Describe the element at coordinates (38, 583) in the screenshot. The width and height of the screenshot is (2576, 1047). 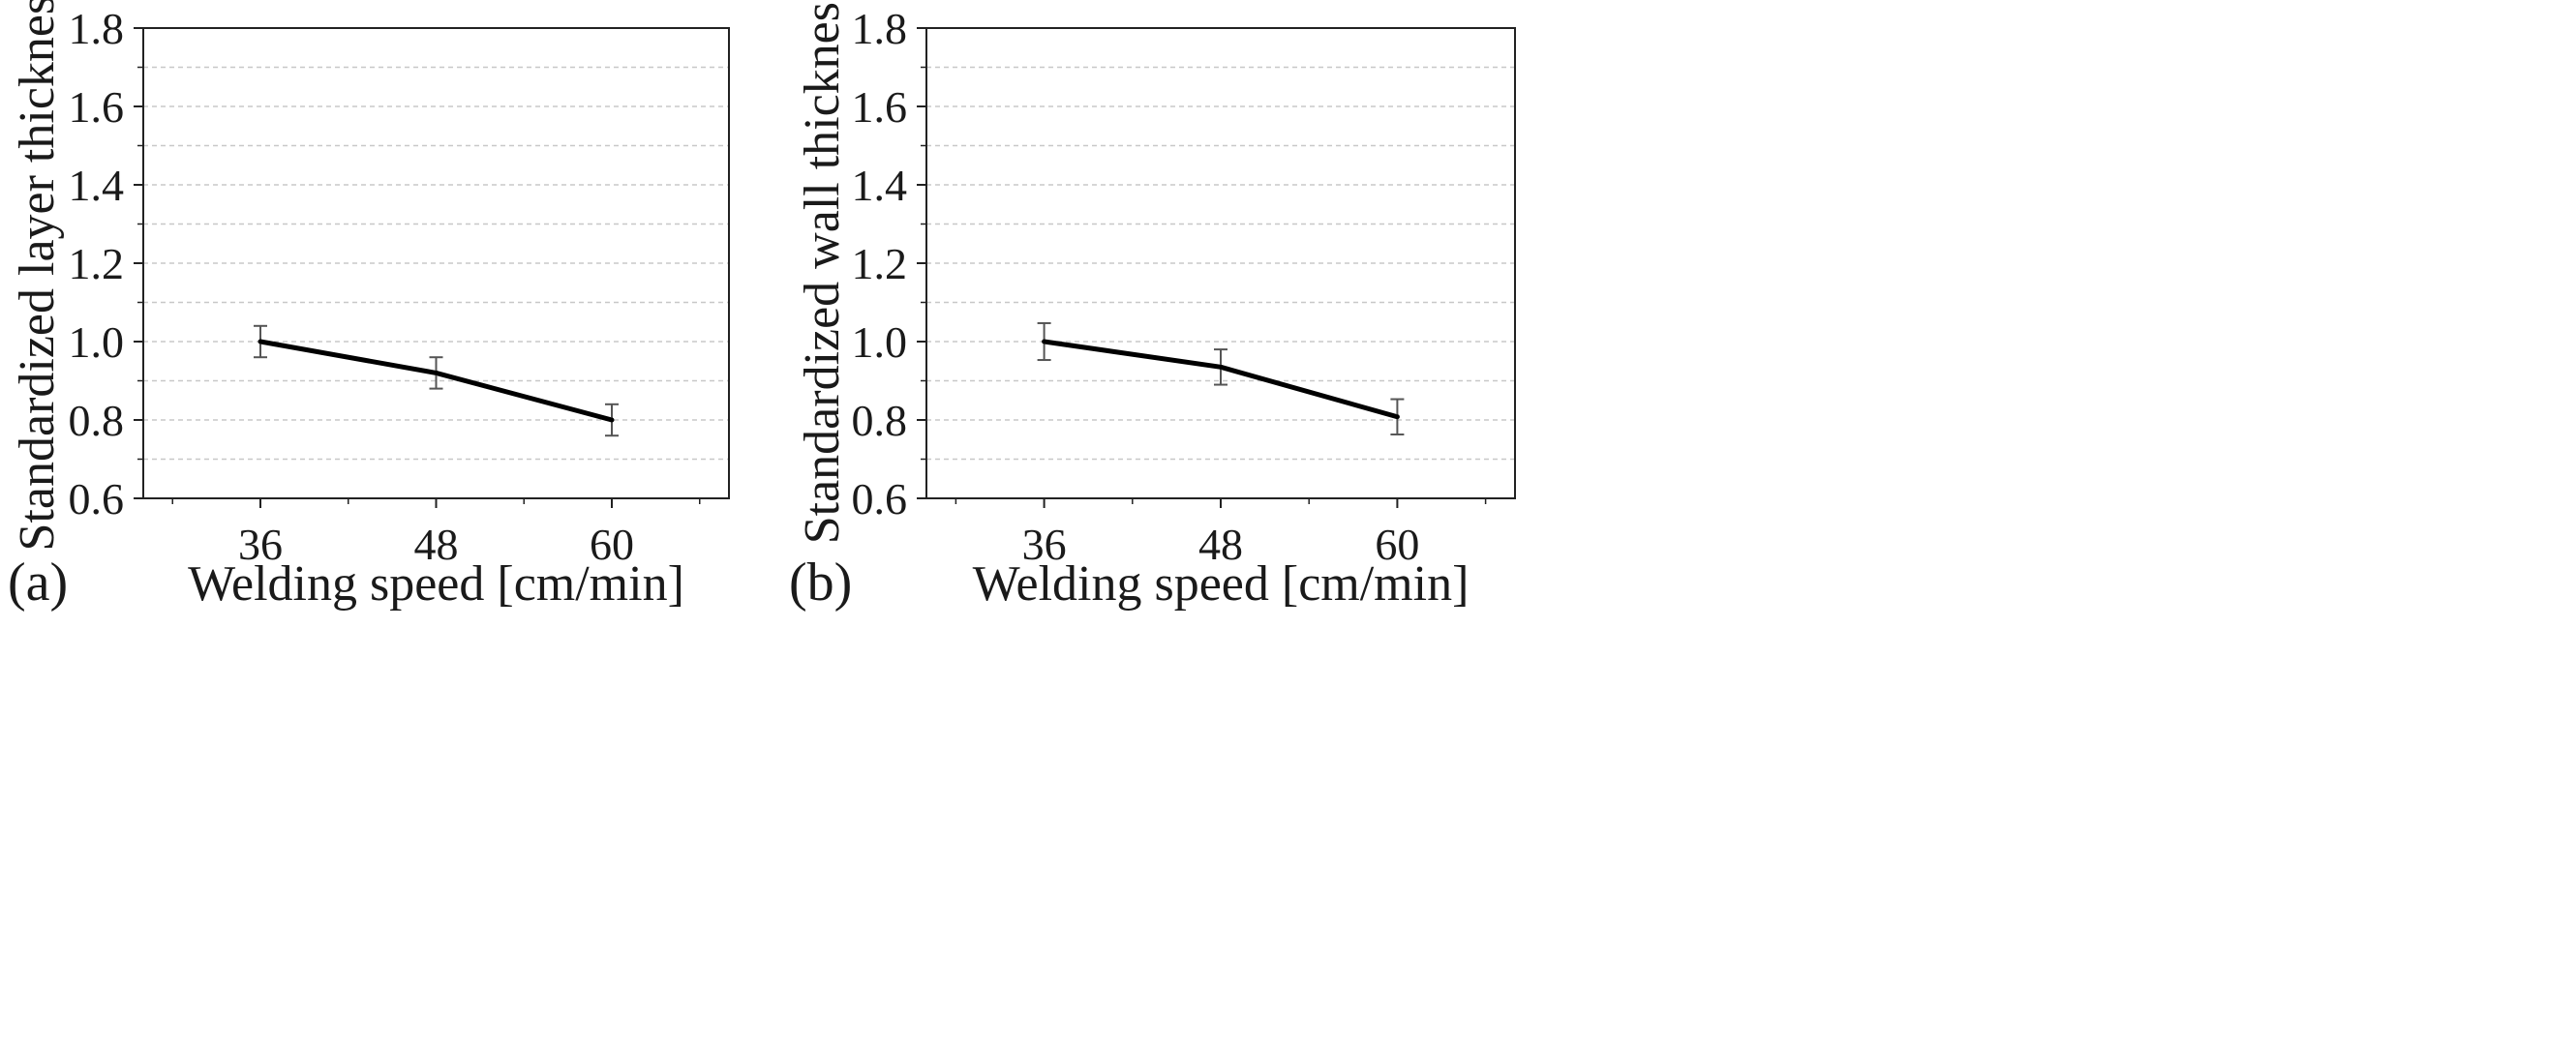
I see `panel-label: (a)` at that location.